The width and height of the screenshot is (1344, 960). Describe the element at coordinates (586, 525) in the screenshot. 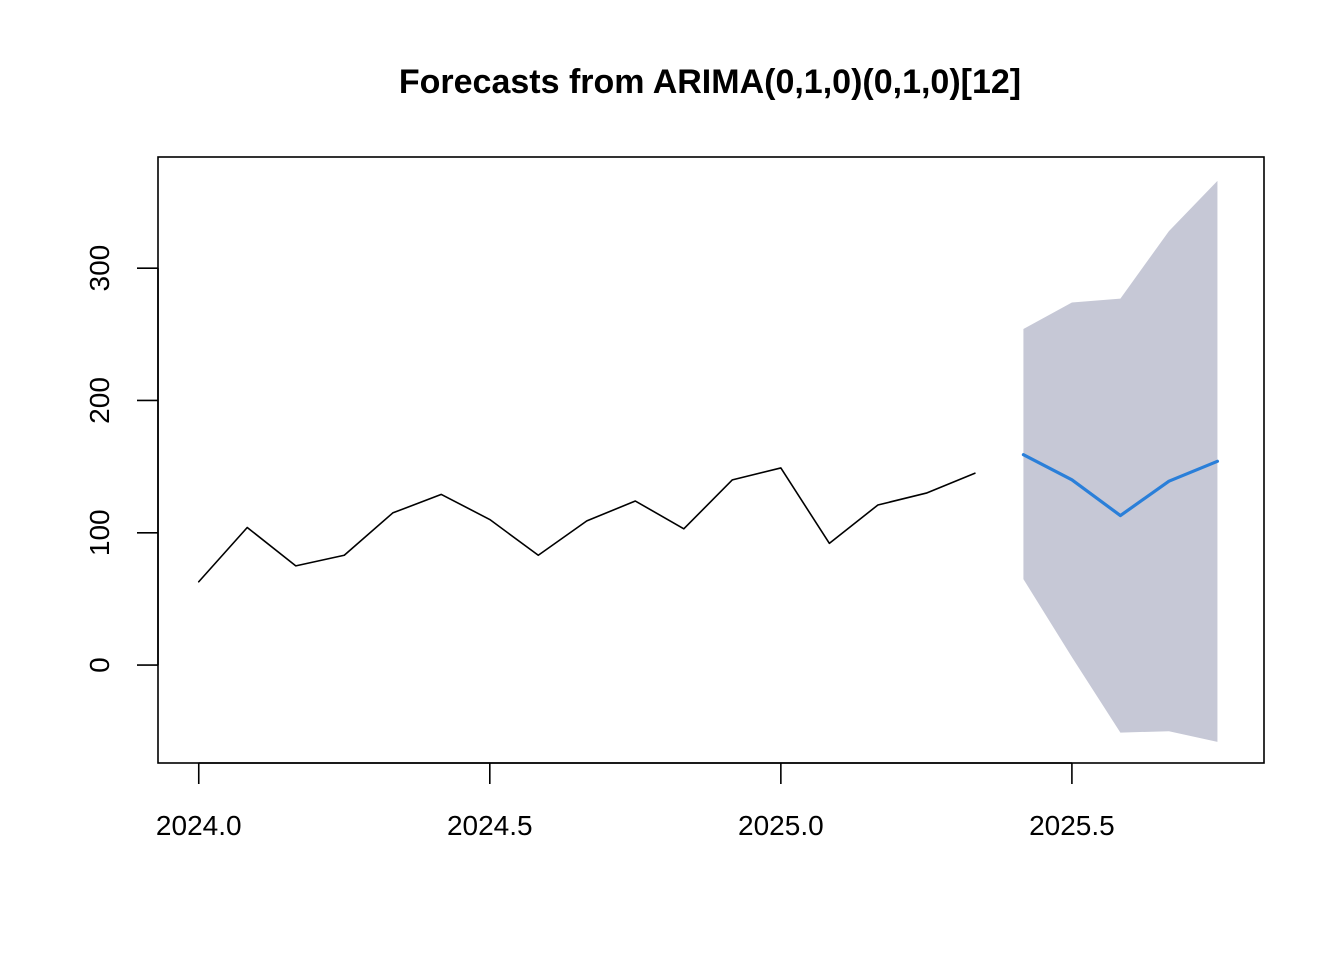

I see `observed-line` at that location.